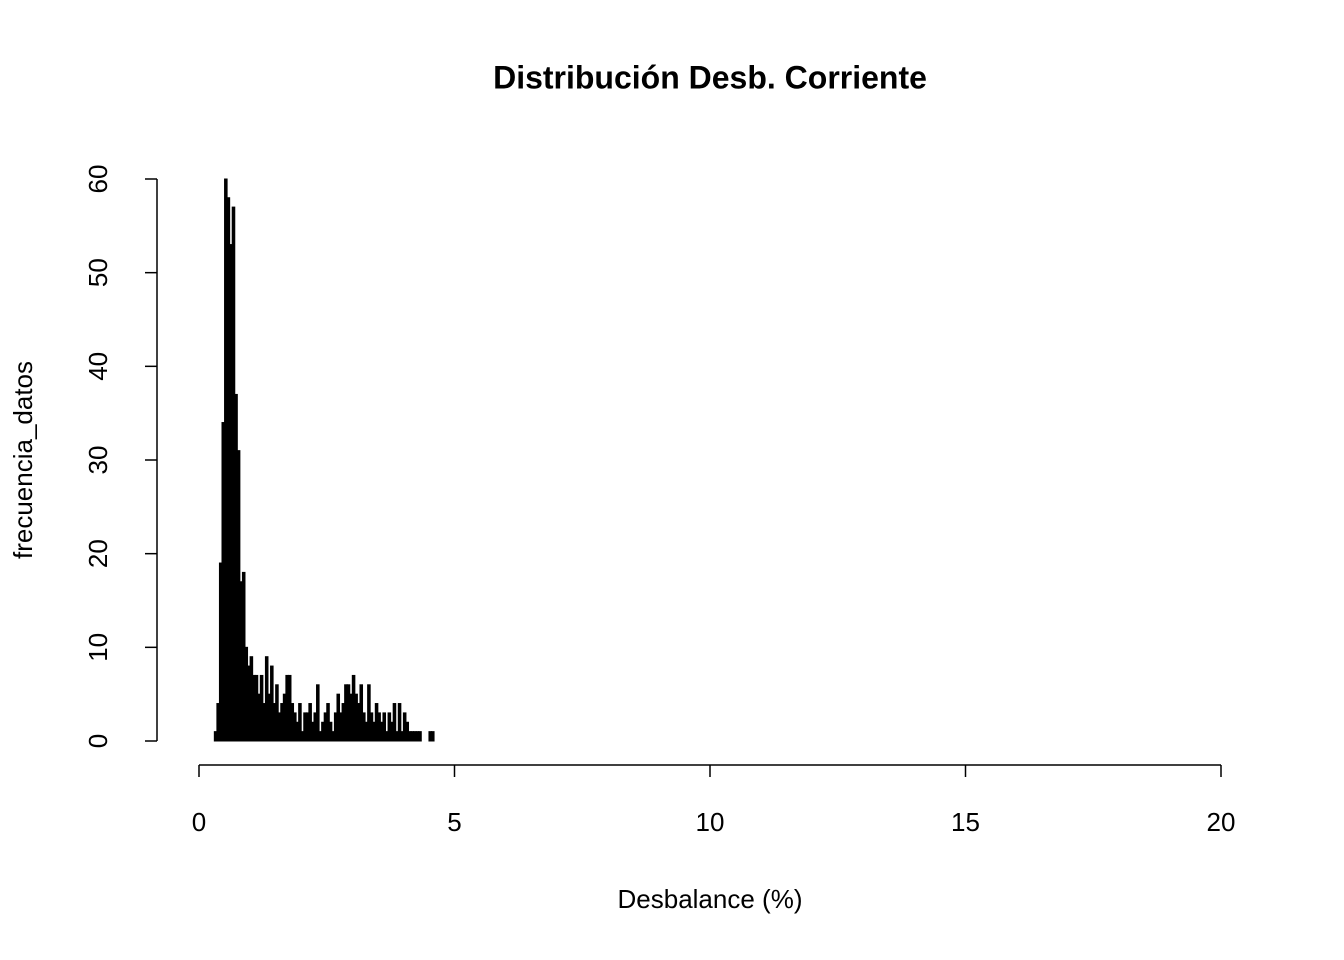 Image resolution: width=1344 pixels, height=960 pixels. I want to click on x-tick-label: 0, so click(199, 822).